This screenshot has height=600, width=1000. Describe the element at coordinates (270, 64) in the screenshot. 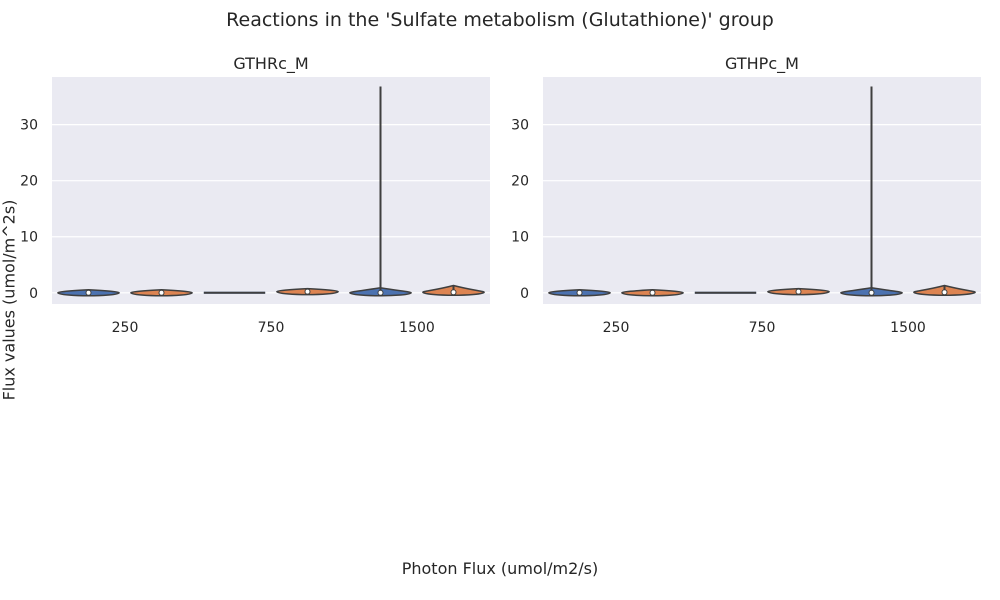

I see `panel-title: GTHRc_M` at that location.